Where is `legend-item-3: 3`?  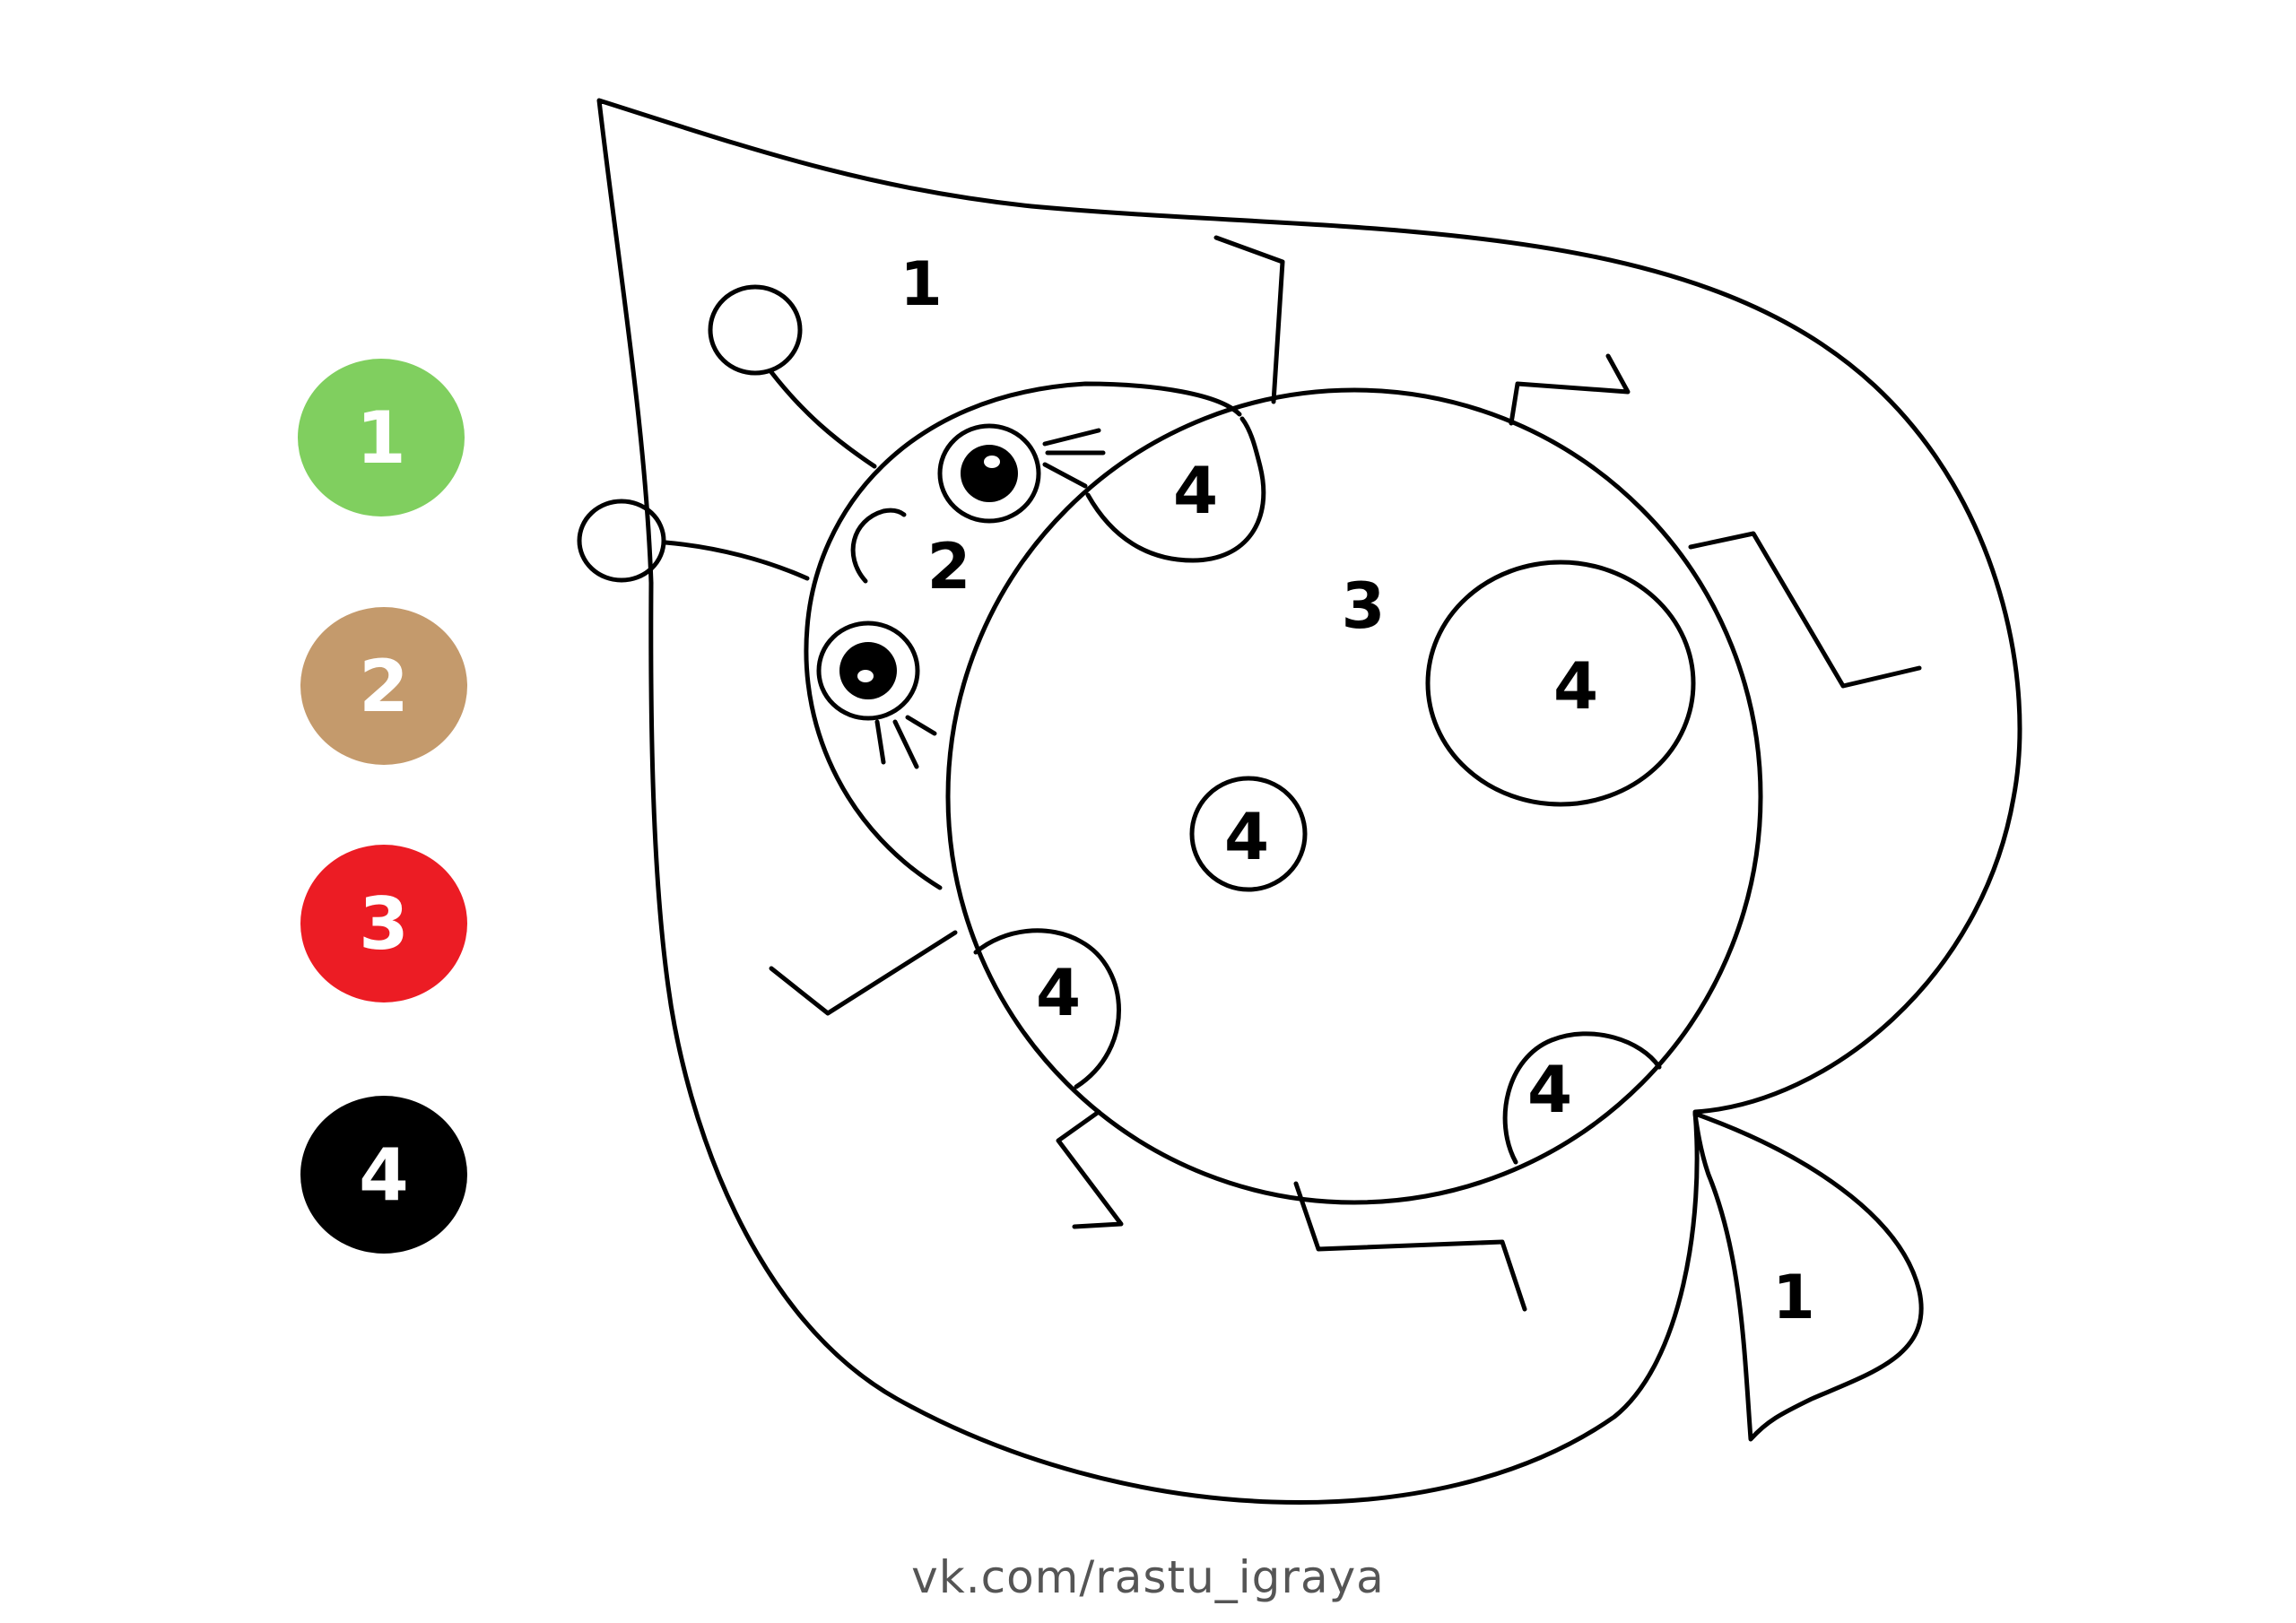 legend-item-3: 3 is located at coordinates (383, 923).